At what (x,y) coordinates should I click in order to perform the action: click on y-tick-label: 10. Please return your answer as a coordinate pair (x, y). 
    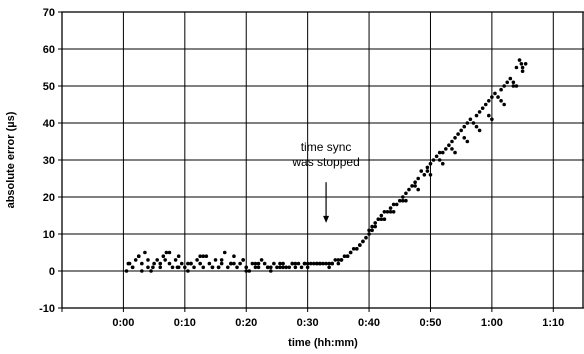
    Looking at the image, I should click on (49, 235).